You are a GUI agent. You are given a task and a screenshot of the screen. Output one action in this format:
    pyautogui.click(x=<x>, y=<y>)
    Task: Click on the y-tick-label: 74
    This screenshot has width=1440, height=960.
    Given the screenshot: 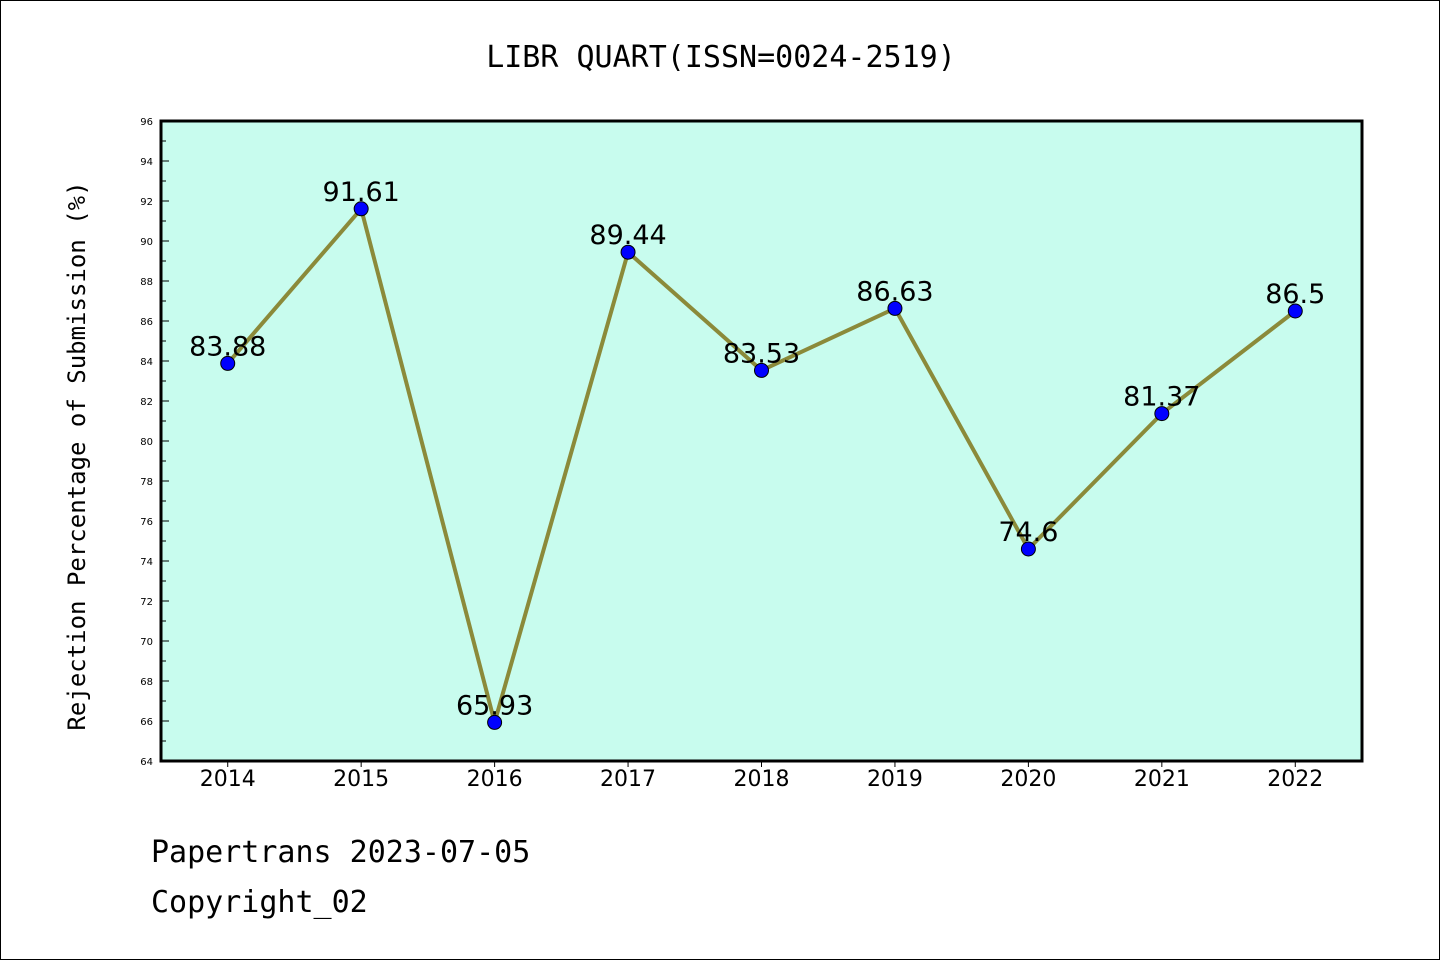 What is the action you would take?
    pyautogui.click(x=146, y=562)
    